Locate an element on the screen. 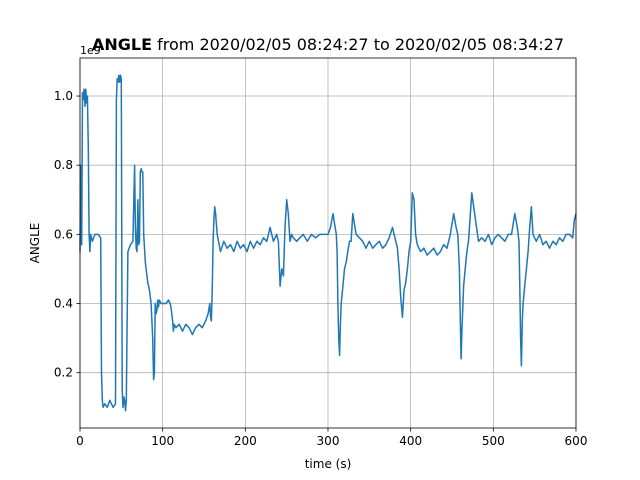 This screenshot has height=480, width=640. y-tick-label: 0.2 is located at coordinates (63, 373).